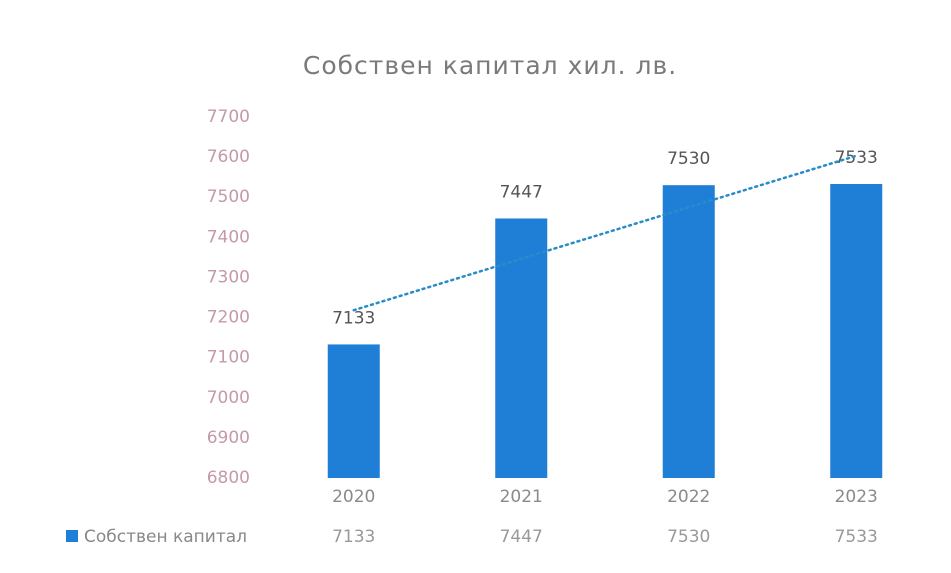  What do you see at coordinates (521, 497) in the screenshot?
I see `x-tick-label: 2021` at bounding box center [521, 497].